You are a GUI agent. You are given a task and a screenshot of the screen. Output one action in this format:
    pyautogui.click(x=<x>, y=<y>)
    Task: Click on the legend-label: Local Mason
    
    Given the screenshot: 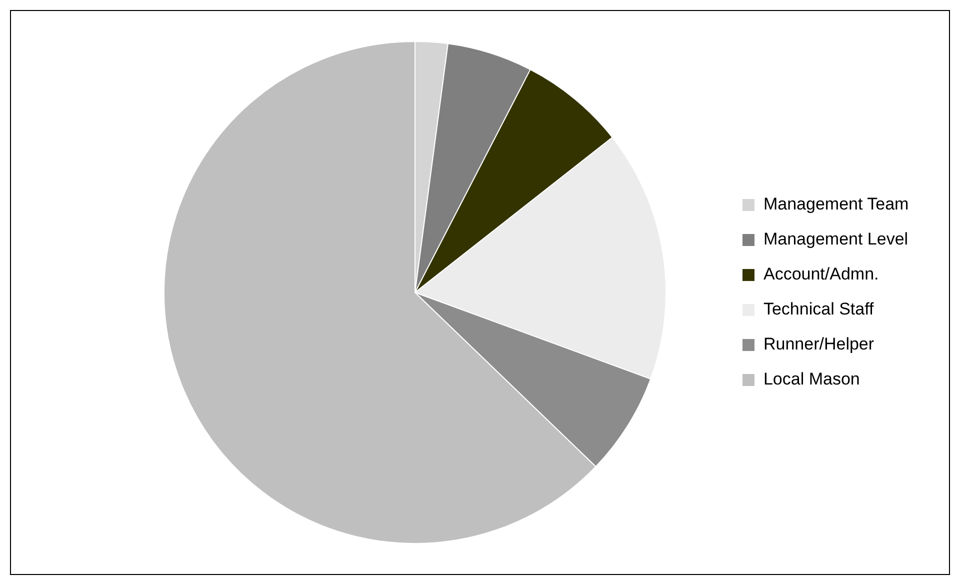 What is the action you would take?
    pyautogui.click(x=811, y=379)
    